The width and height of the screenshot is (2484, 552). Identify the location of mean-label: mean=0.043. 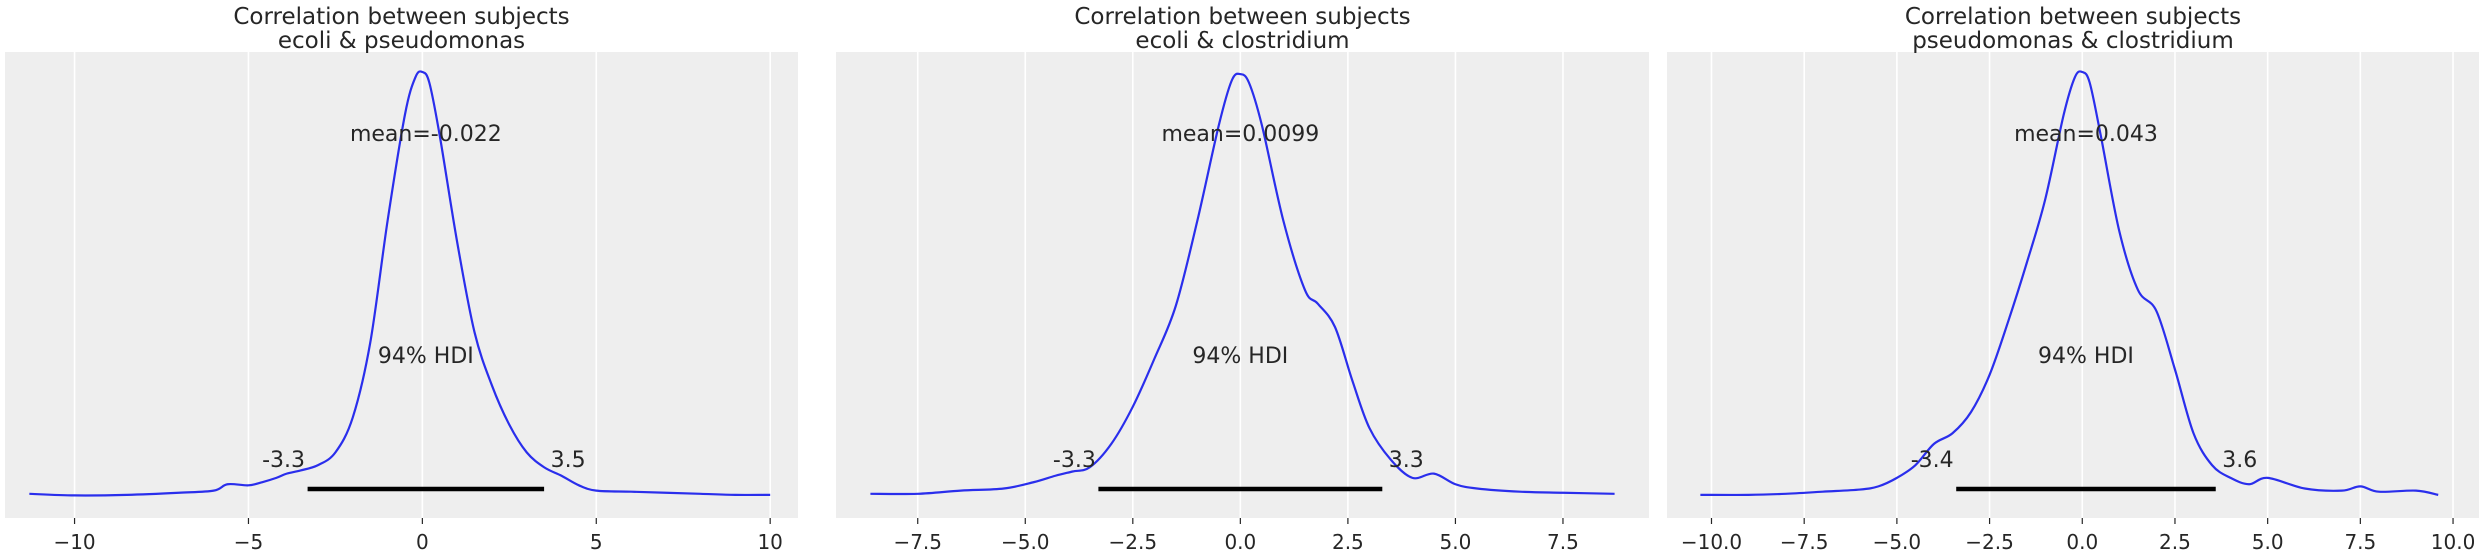
(2086, 134).